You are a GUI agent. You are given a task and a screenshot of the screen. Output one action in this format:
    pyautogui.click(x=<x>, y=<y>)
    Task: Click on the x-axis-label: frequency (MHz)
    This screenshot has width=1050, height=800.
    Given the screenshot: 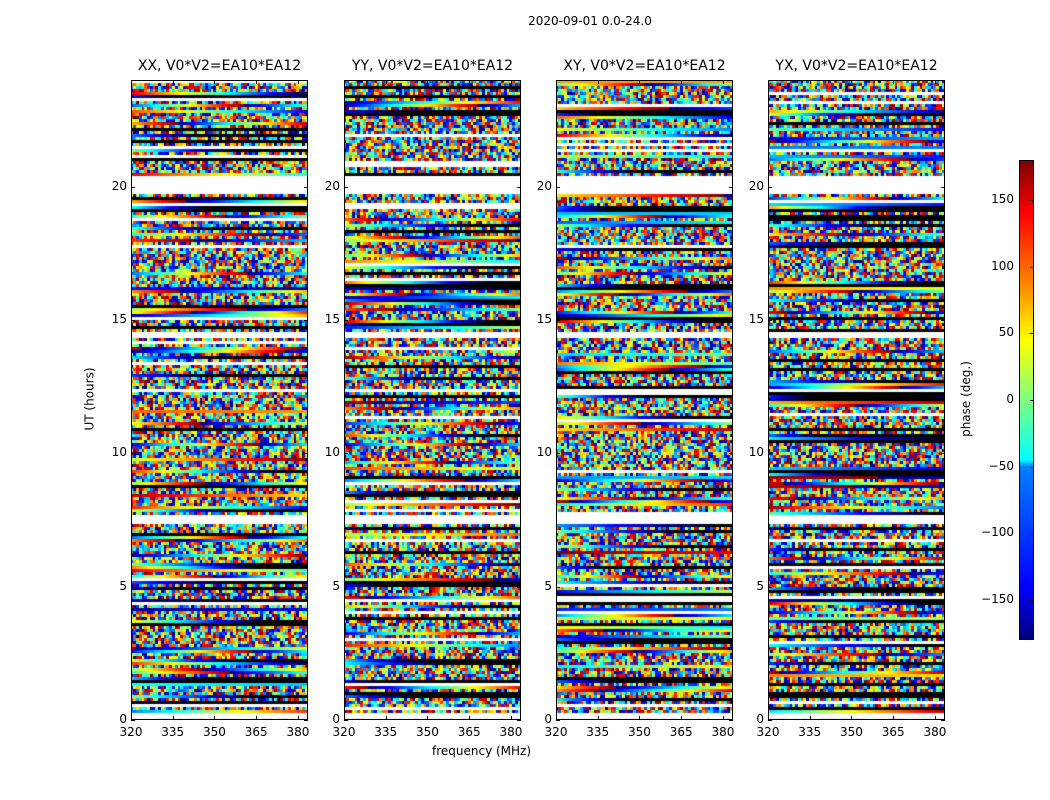 What is the action you would take?
    pyautogui.click(x=482, y=751)
    